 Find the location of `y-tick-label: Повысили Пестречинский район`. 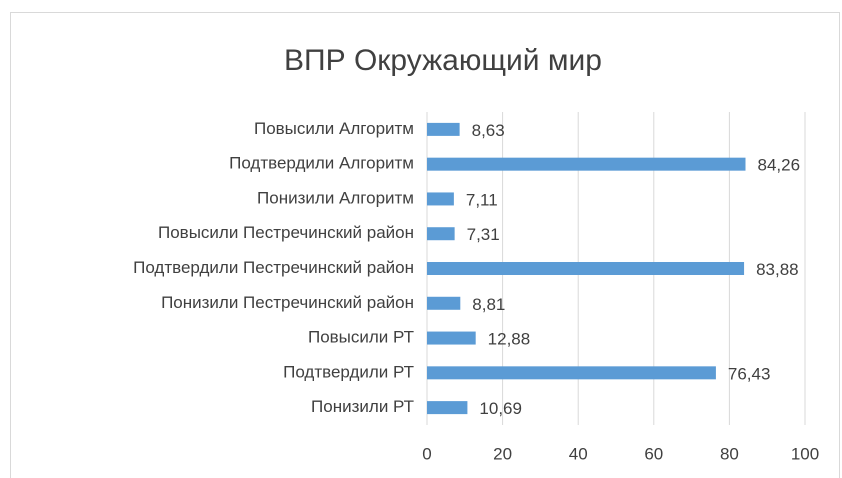

y-tick-label: Повысили Пестречинский район is located at coordinates (286, 232).